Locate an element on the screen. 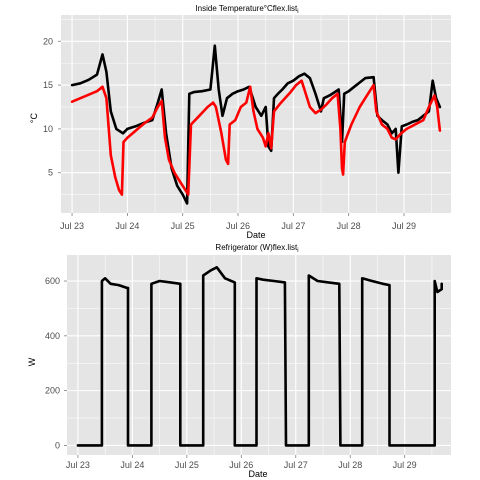 This screenshot has width=480, height=480. refrigerator-y-ticks: 0 200 400 600 is located at coordinates (56, 363).